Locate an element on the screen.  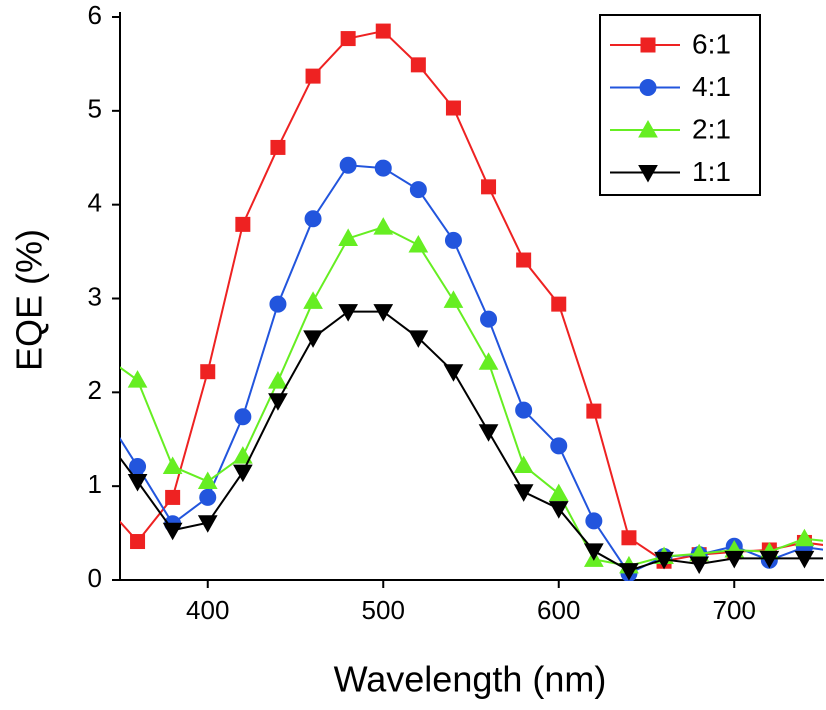
x-tick-label: 600 is located at coordinates (558, 610).